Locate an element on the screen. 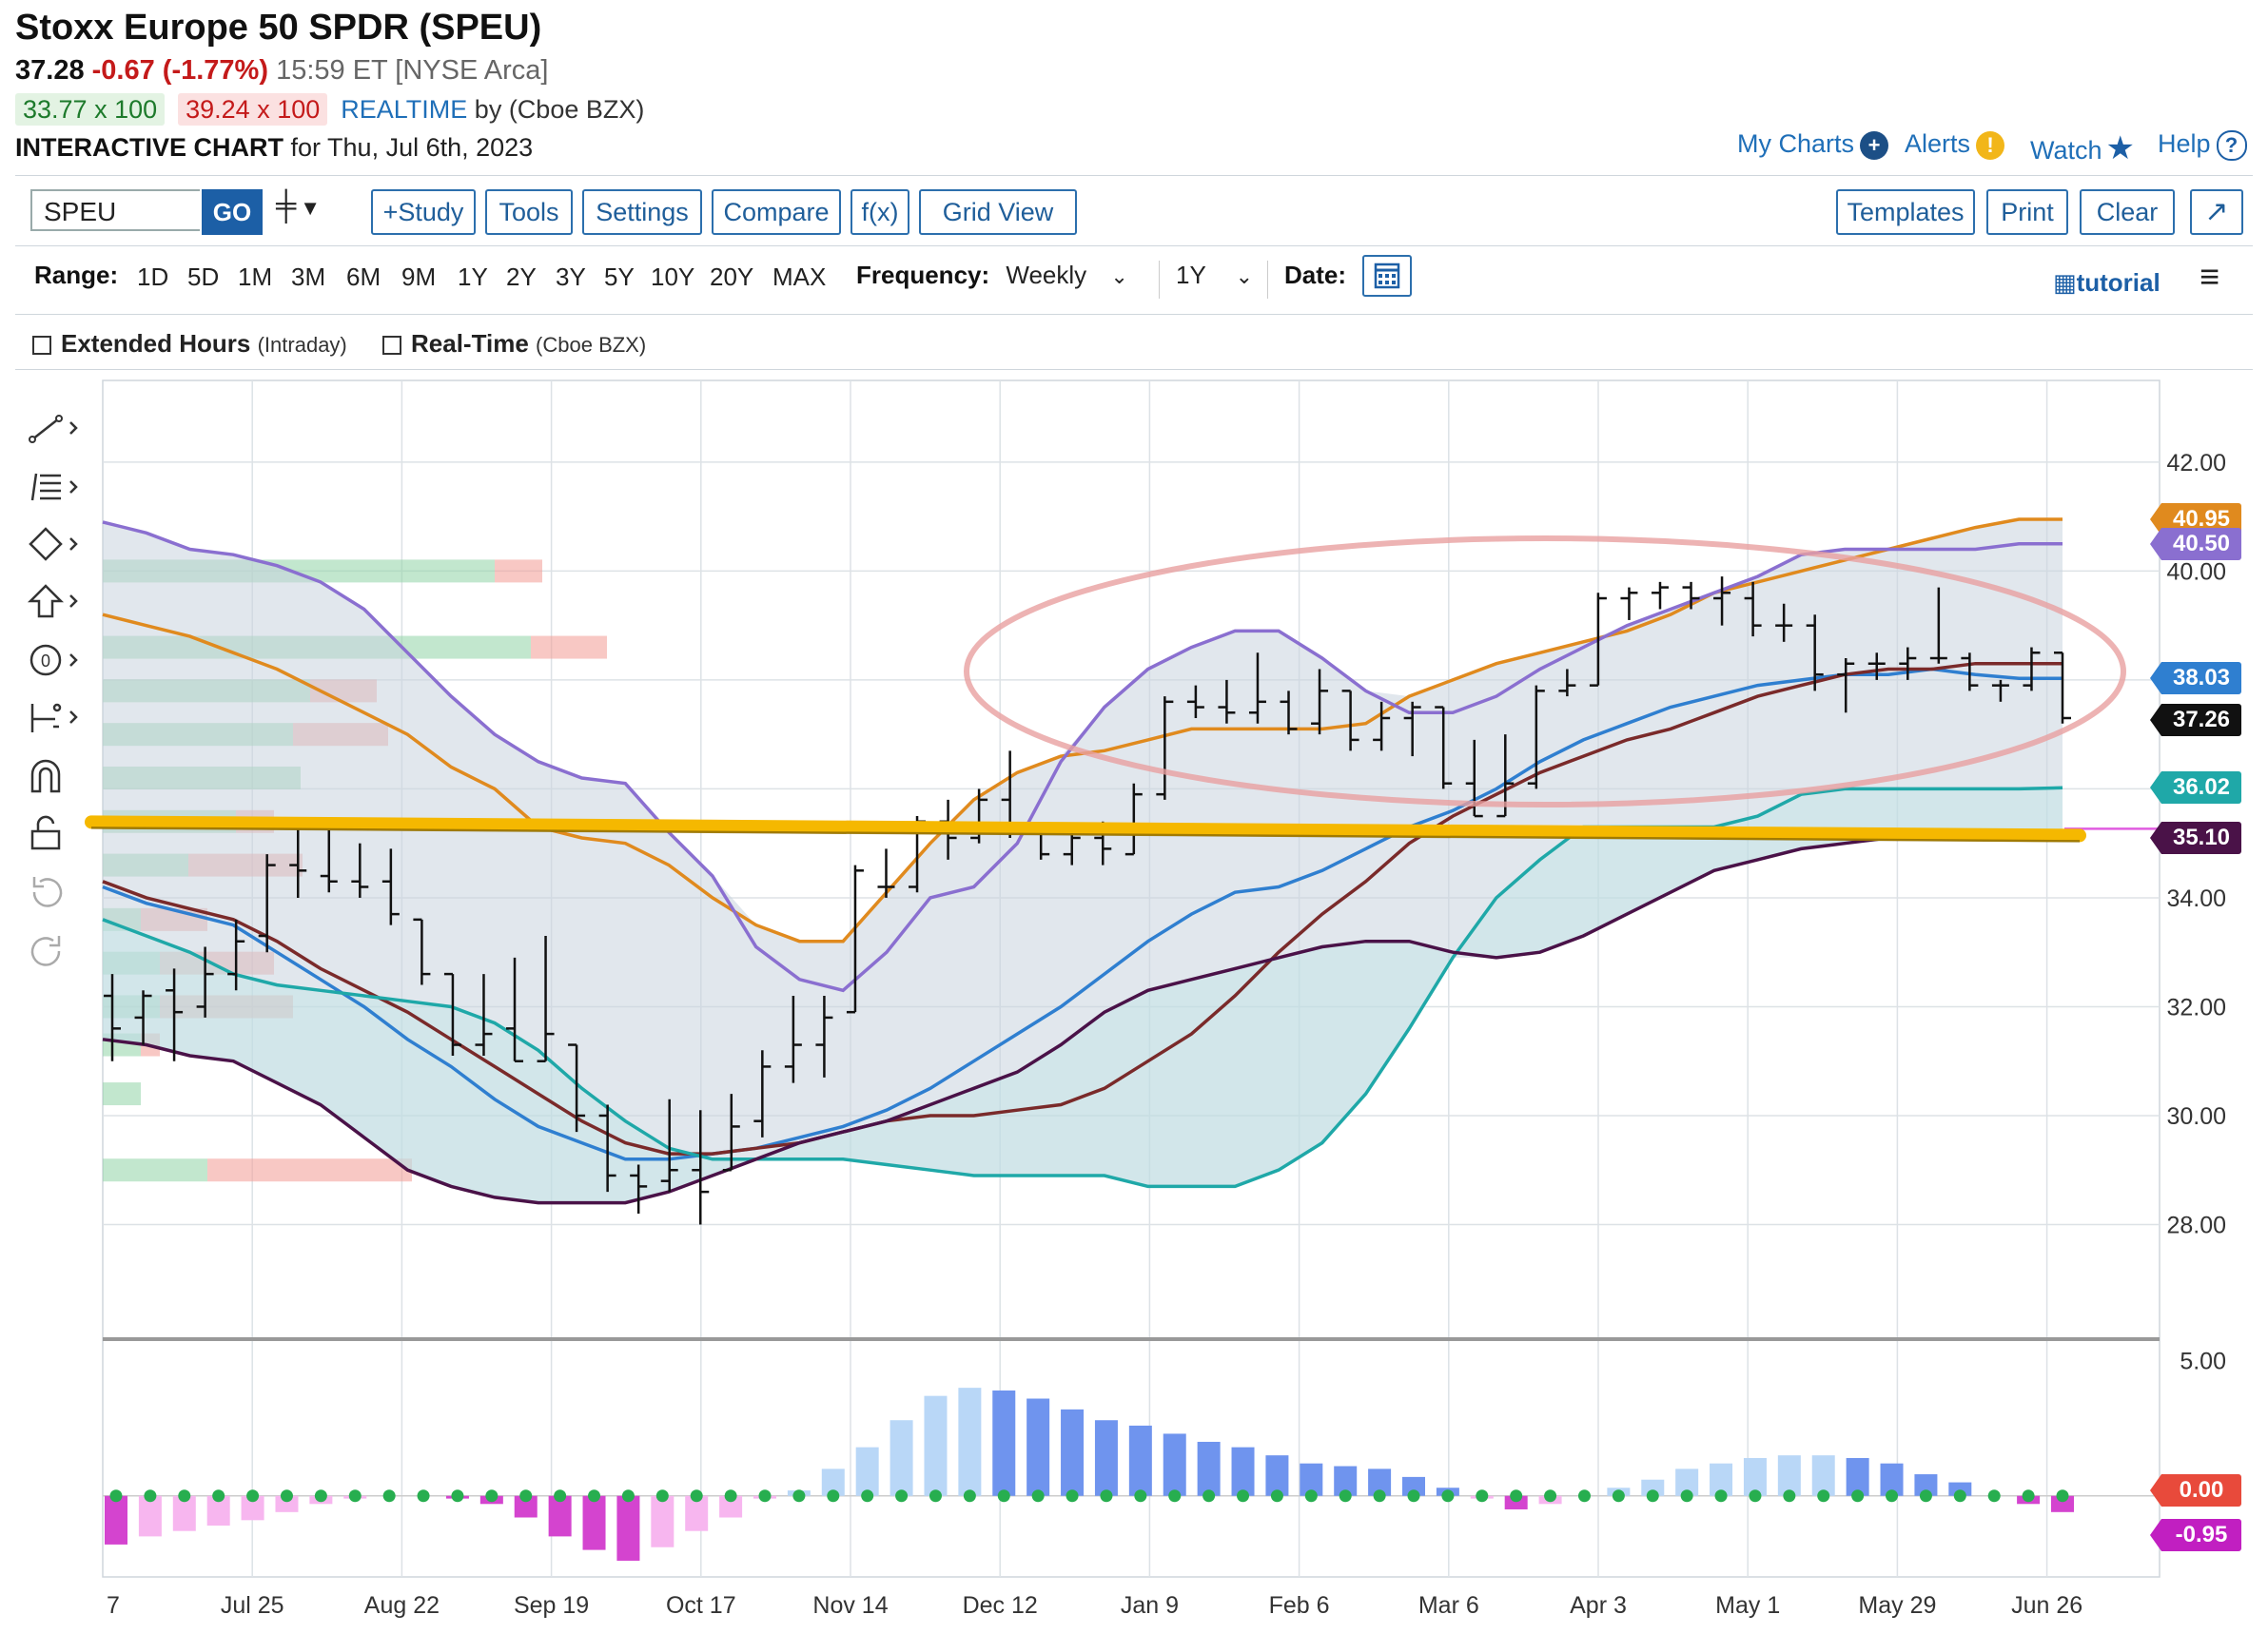 The height and width of the screenshot is (1634, 2268). x-tick-label: Jun 26 is located at coordinates (2047, 1605).